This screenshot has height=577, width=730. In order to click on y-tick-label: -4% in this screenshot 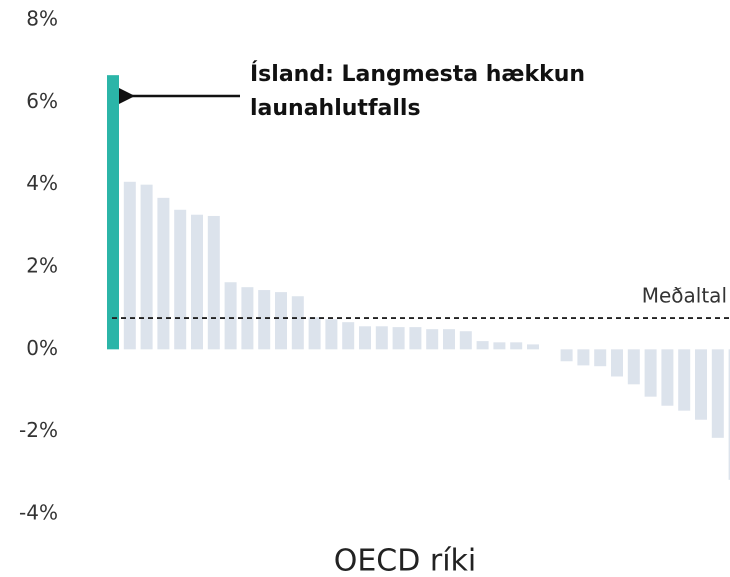, I will do `click(38, 513)`.